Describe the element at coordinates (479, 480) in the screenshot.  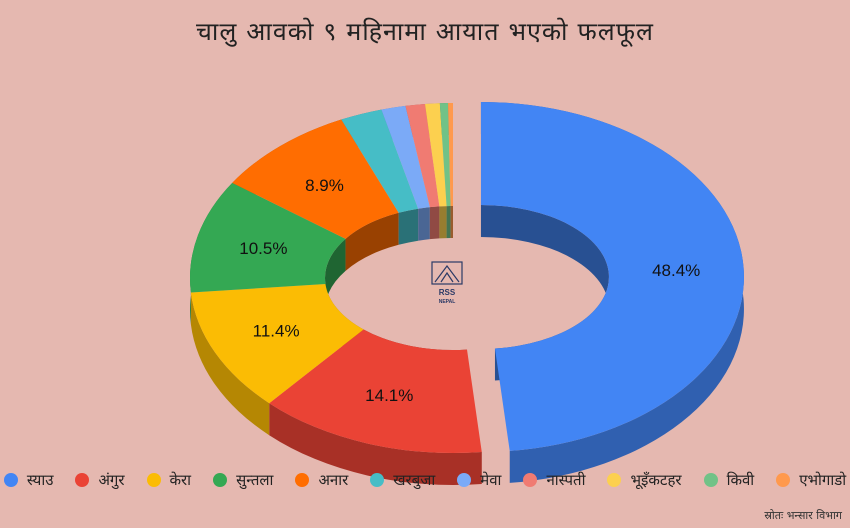
I see `legend-item: मेवा` at that location.